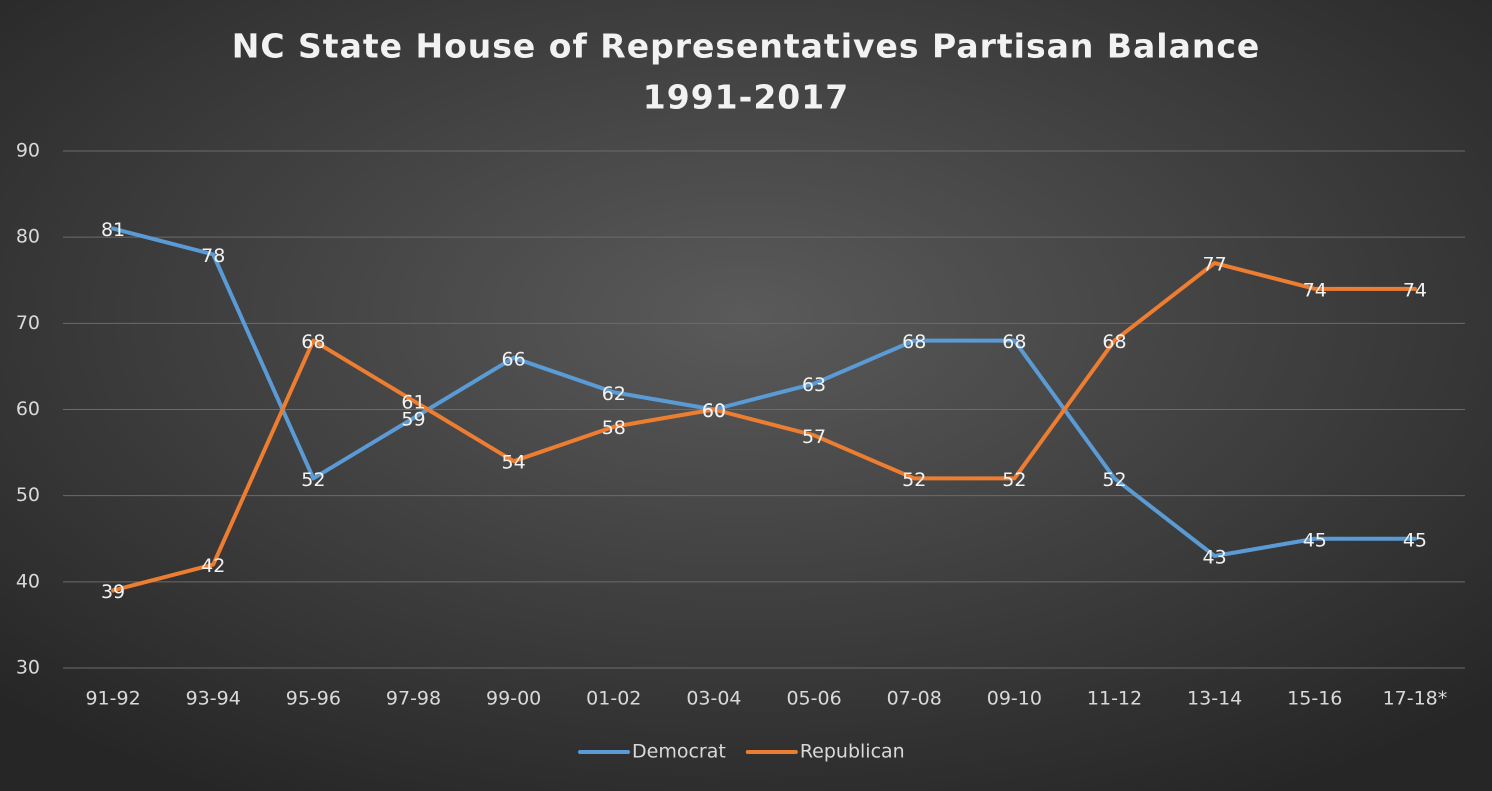 The height and width of the screenshot is (791, 1492). I want to click on y-tick-label: 60, so click(28, 409).